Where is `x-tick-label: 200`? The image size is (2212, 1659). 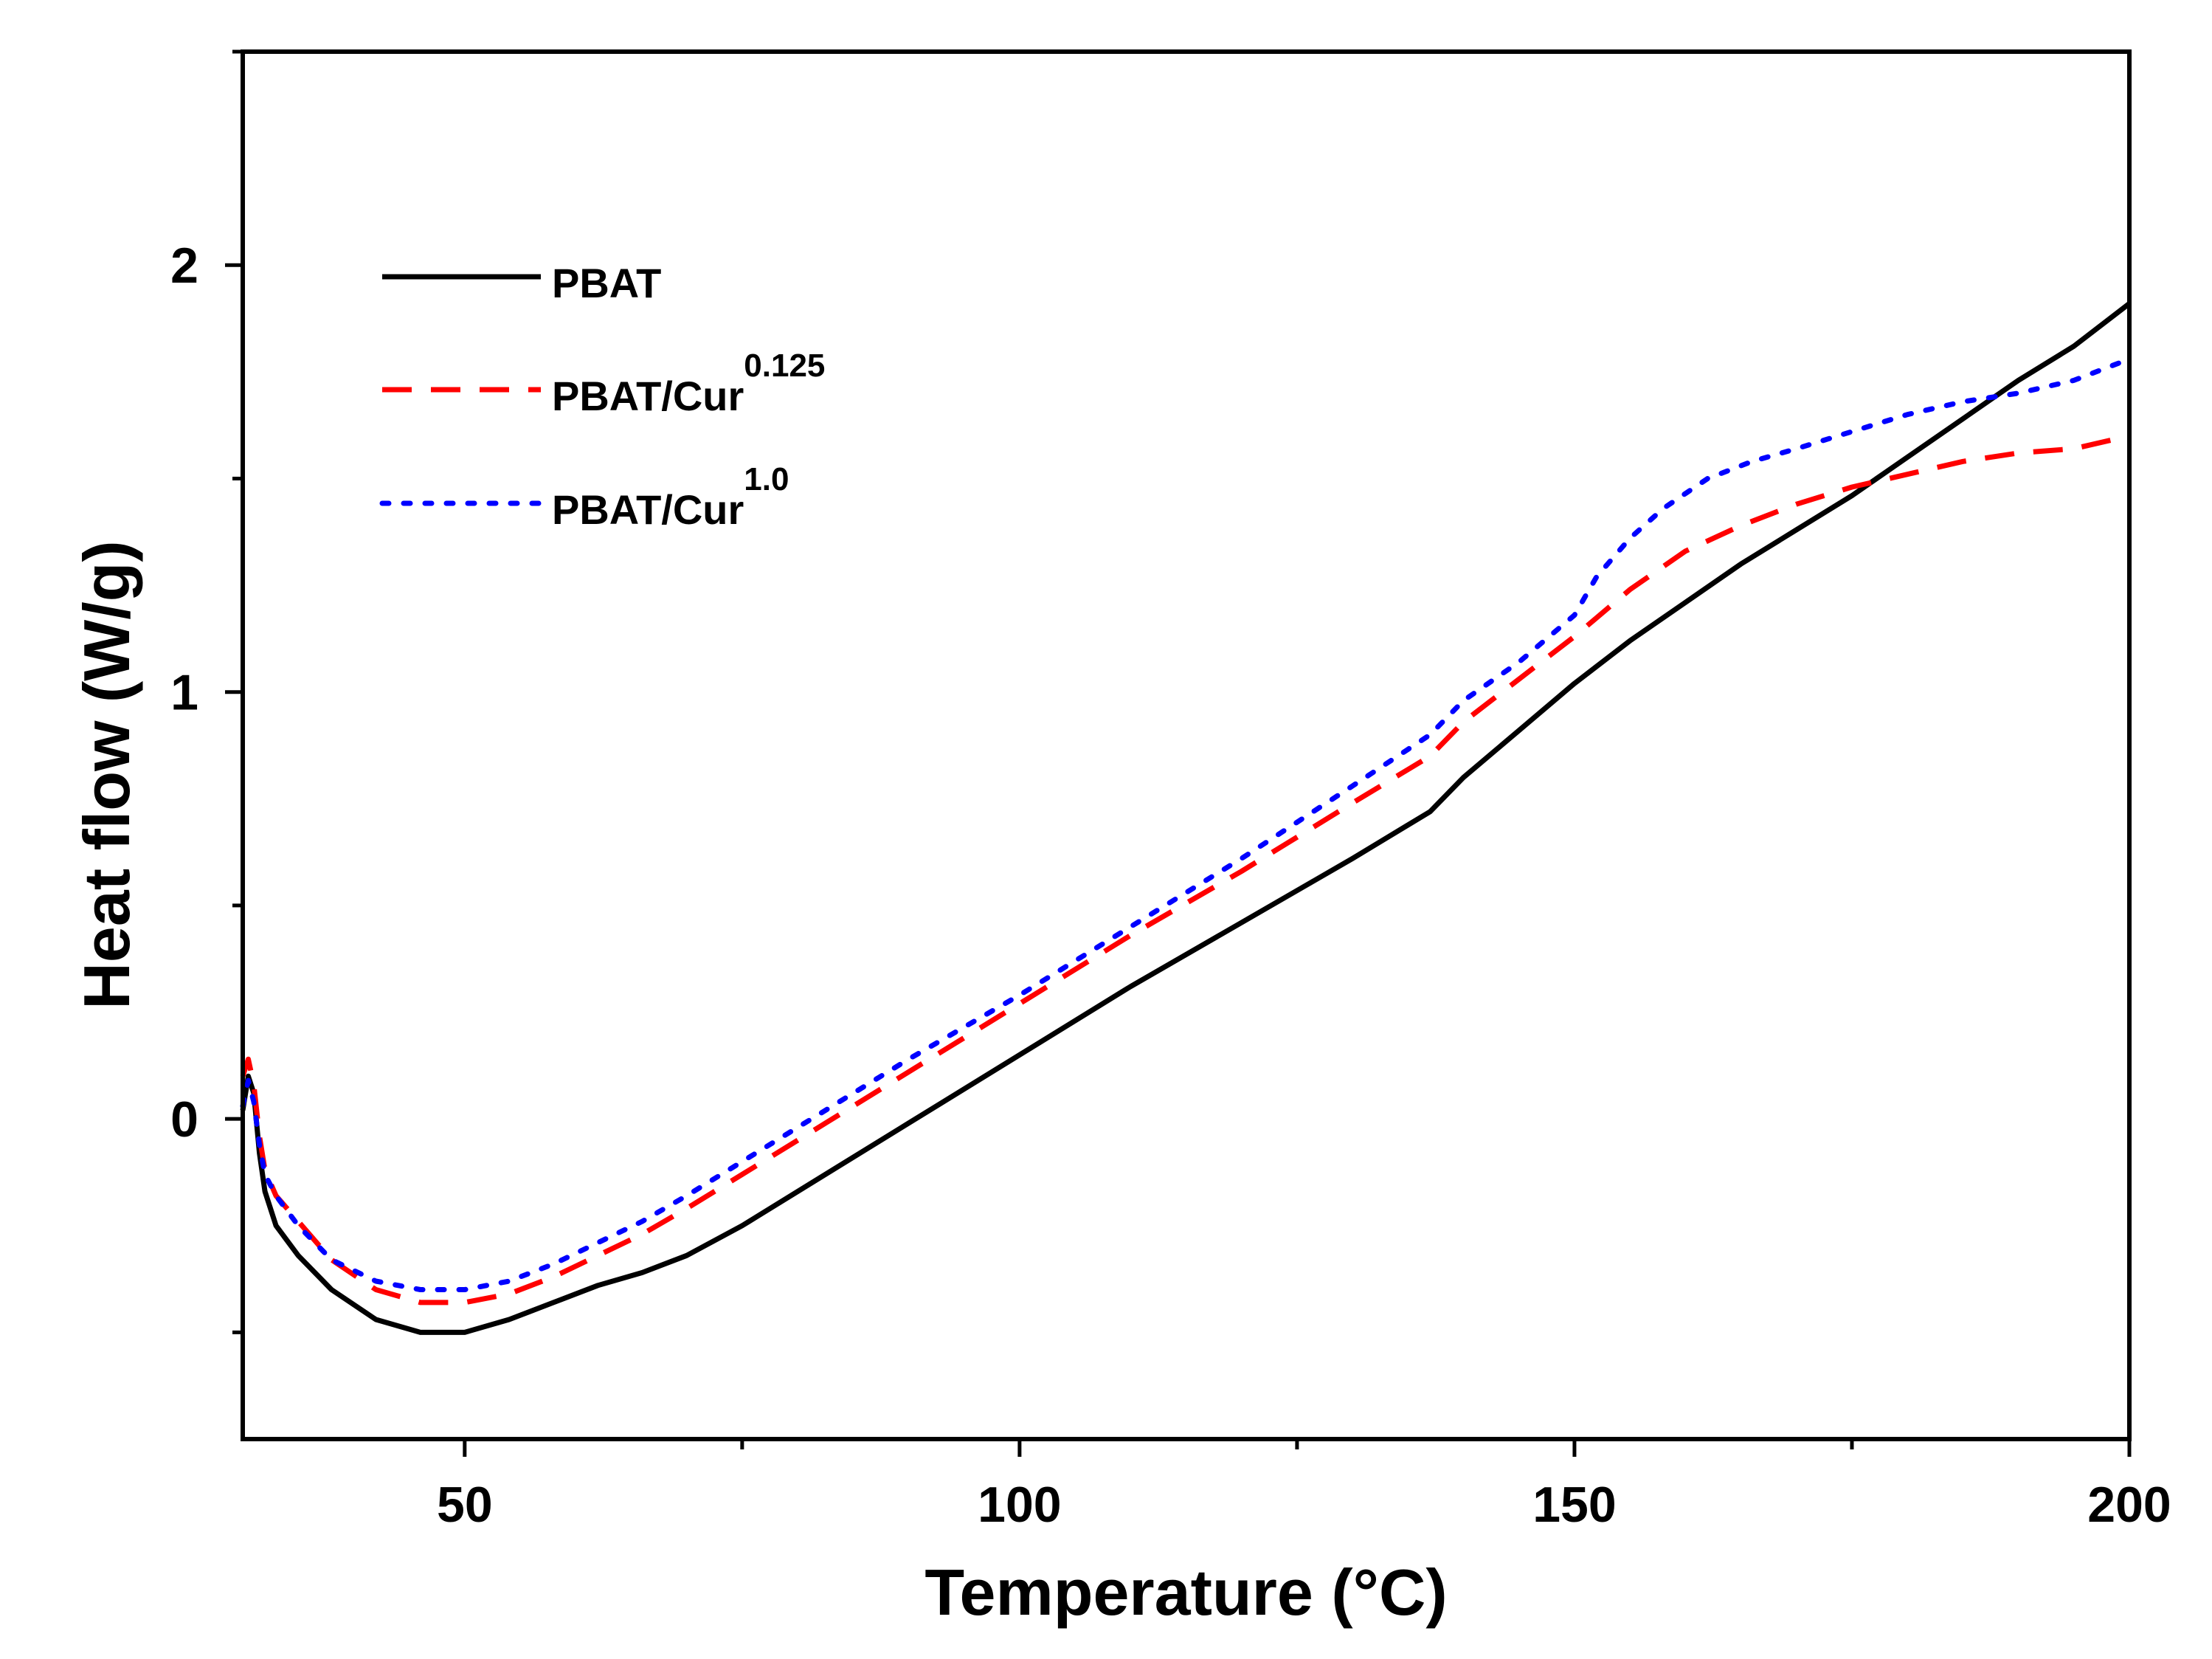 x-tick-label: 200 is located at coordinates (2129, 1505).